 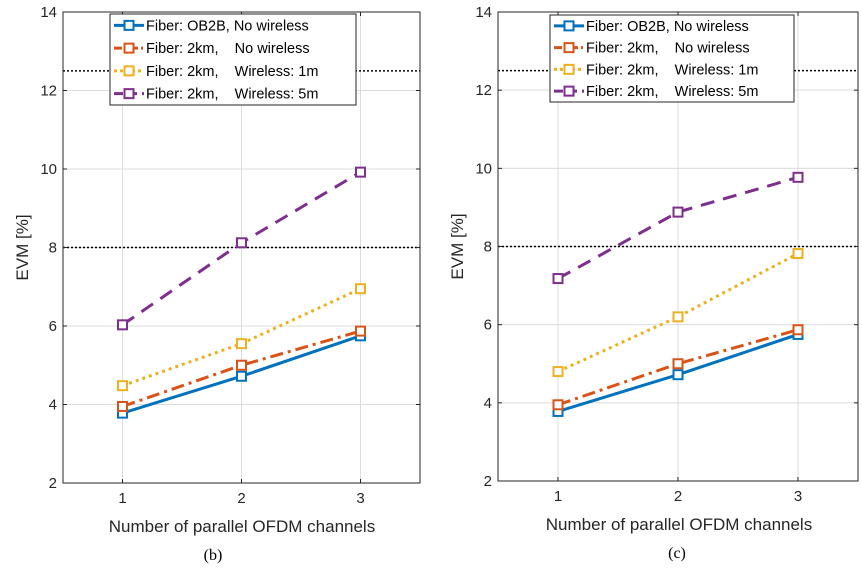 I want to click on panel-caption: (b), so click(x=213, y=555).